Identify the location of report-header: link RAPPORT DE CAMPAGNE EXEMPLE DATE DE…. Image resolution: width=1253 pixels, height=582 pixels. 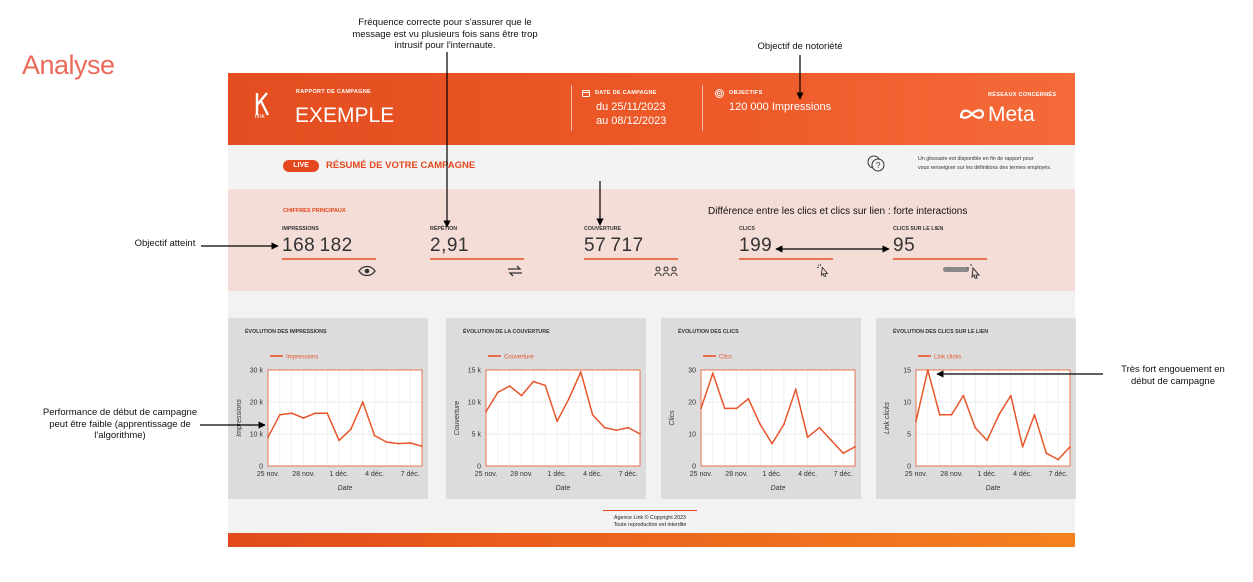
(651, 109).